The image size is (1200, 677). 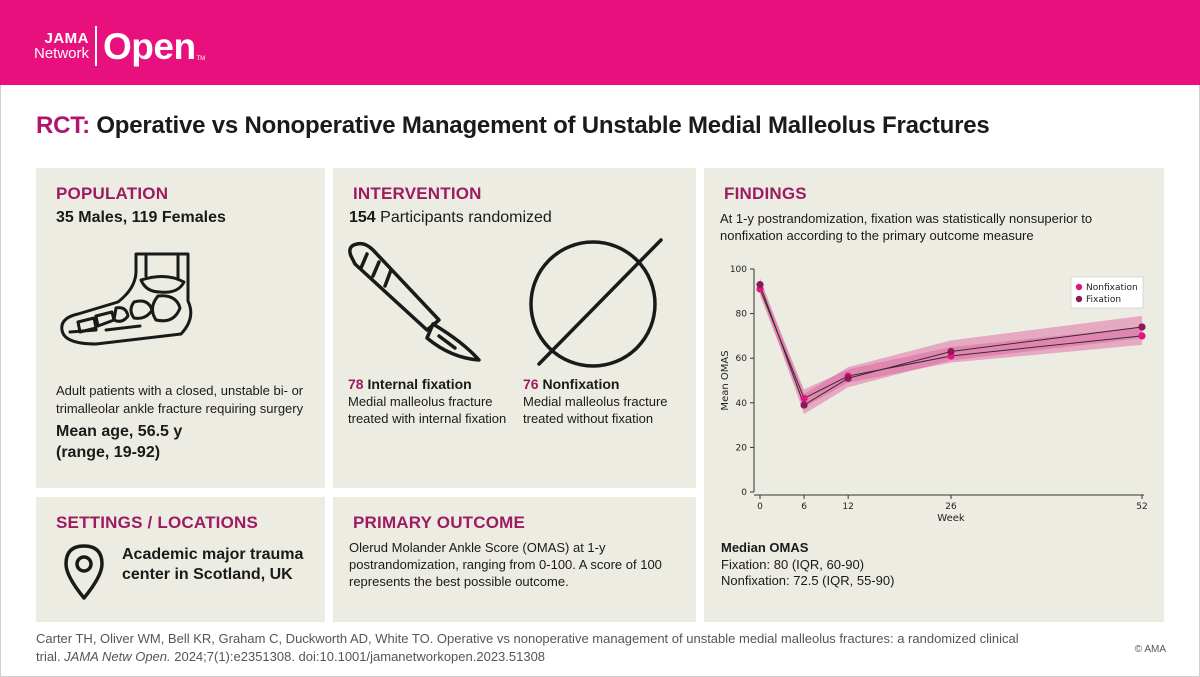 What do you see at coordinates (742, 448) in the screenshot?
I see `y-tick-label: 20` at bounding box center [742, 448].